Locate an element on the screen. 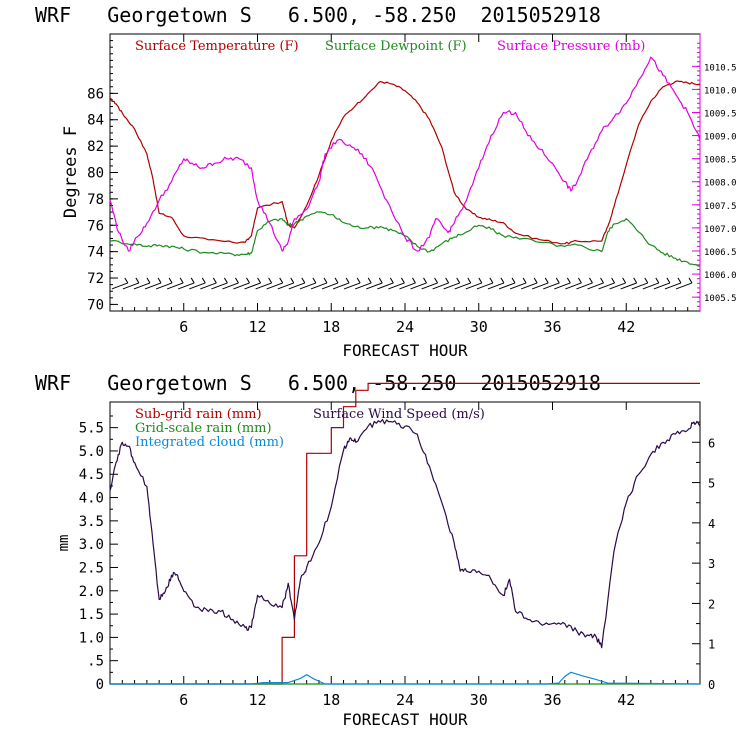 This screenshot has height=744, width=740. top-x-tick-label: 24 is located at coordinates (405, 327).